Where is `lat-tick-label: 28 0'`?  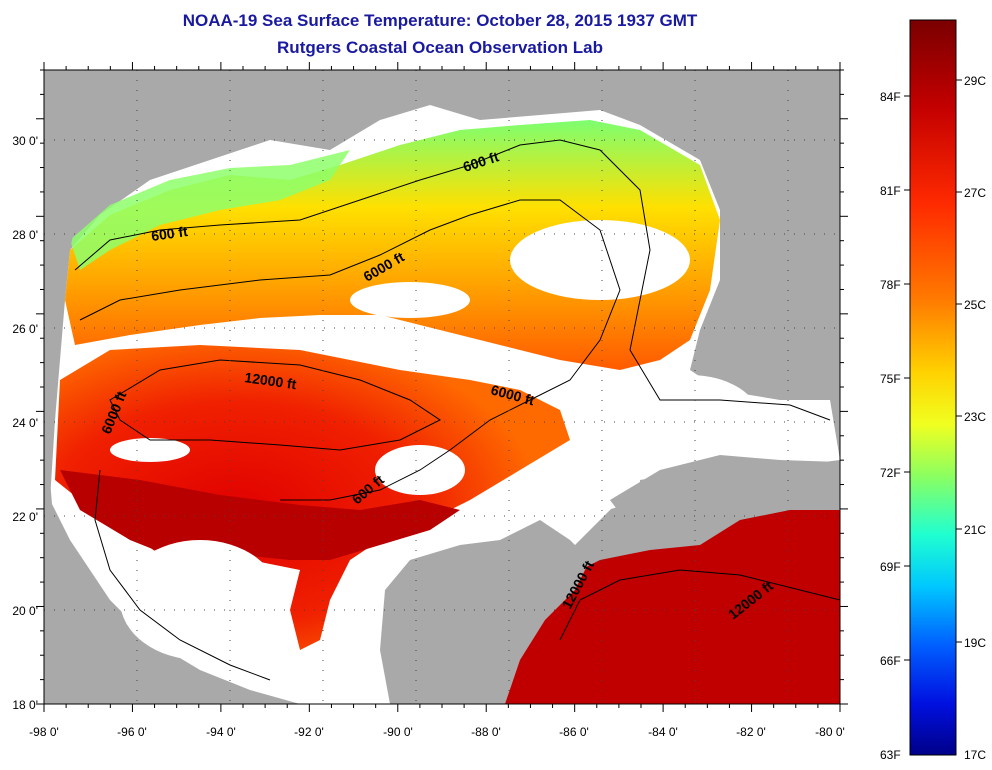 lat-tick-label: 28 0' is located at coordinates (25, 235).